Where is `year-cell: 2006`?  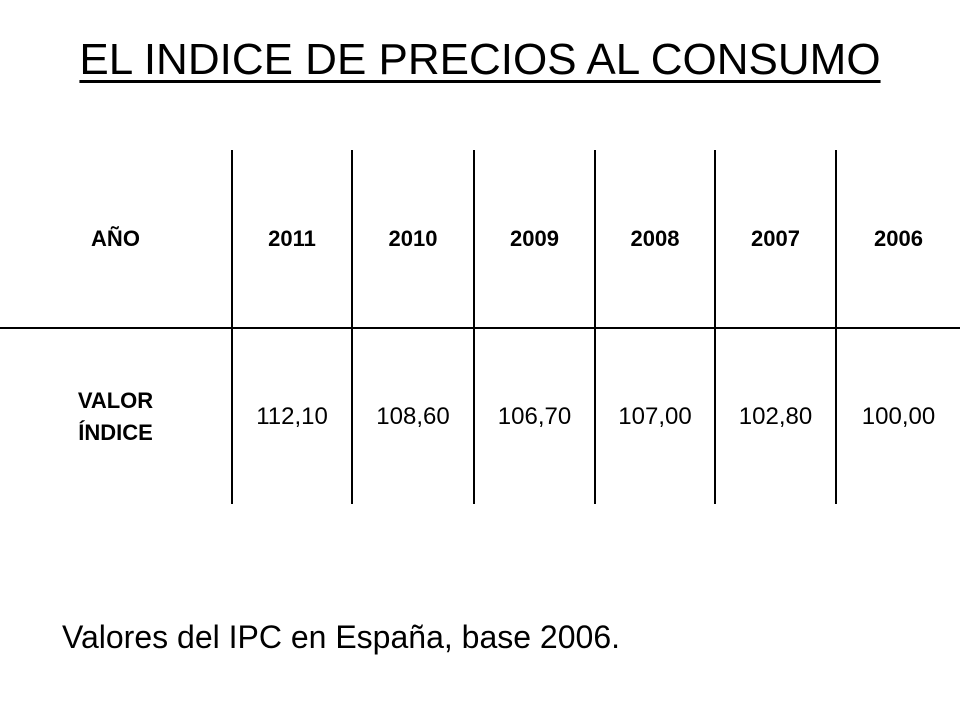
year-cell: 2006 is located at coordinates (898, 239).